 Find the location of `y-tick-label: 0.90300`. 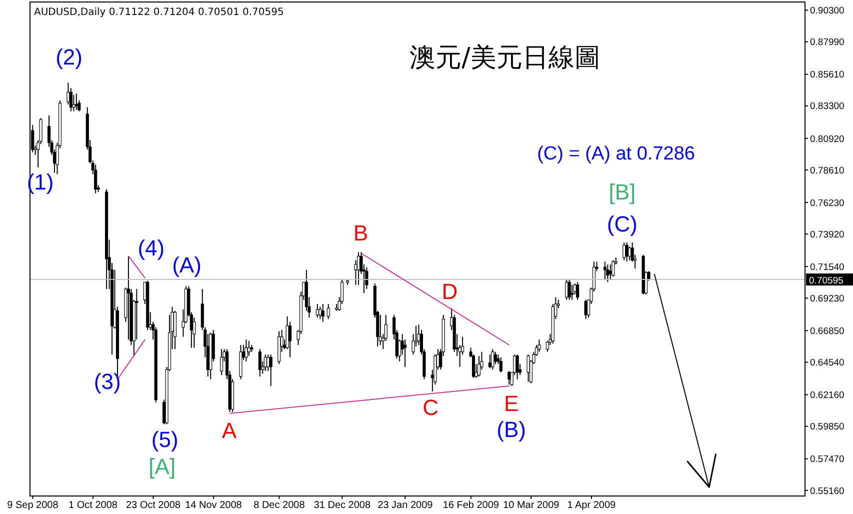

y-tick-label: 0.90300 is located at coordinates (827, 11).